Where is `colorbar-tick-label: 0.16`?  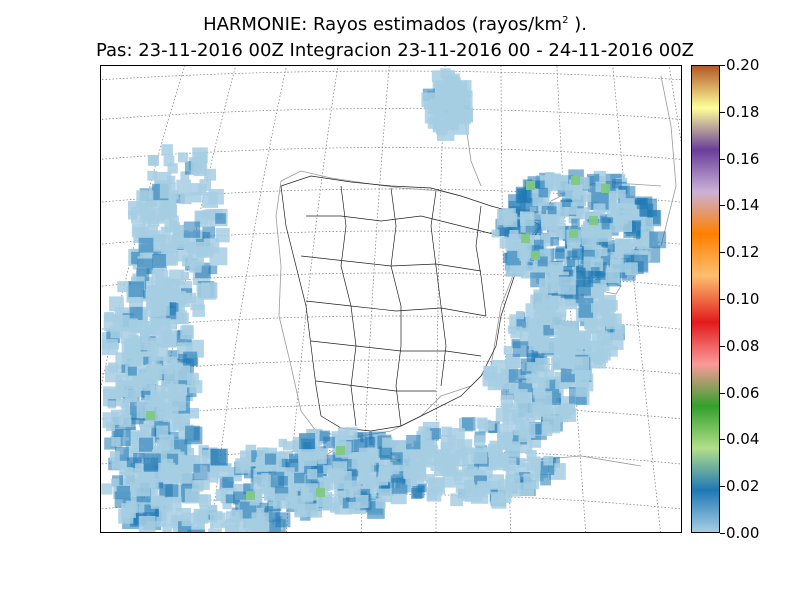 colorbar-tick-label: 0.16 is located at coordinates (743, 158).